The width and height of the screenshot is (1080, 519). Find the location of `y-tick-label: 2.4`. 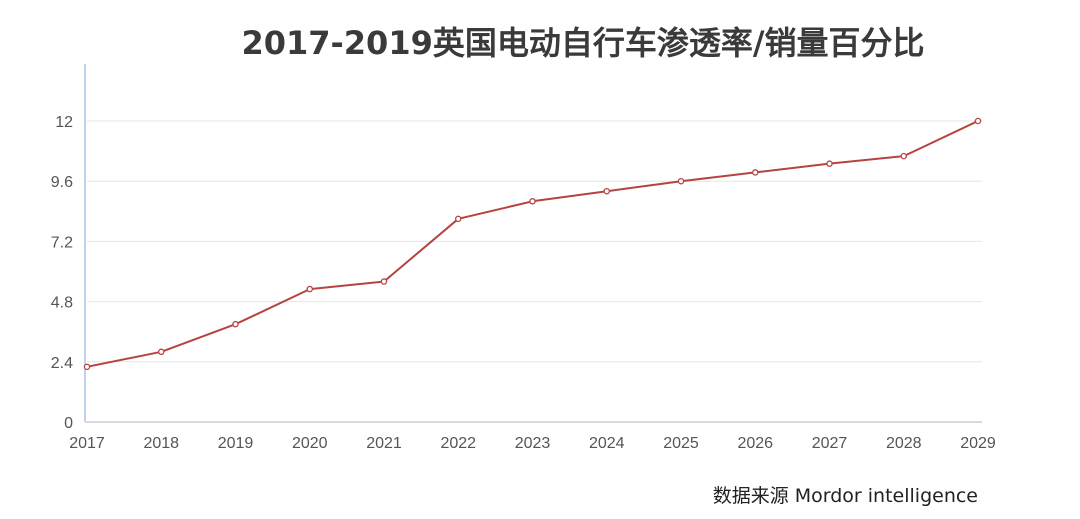

y-tick-label: 2.4 is located at coordinates (62, 363).